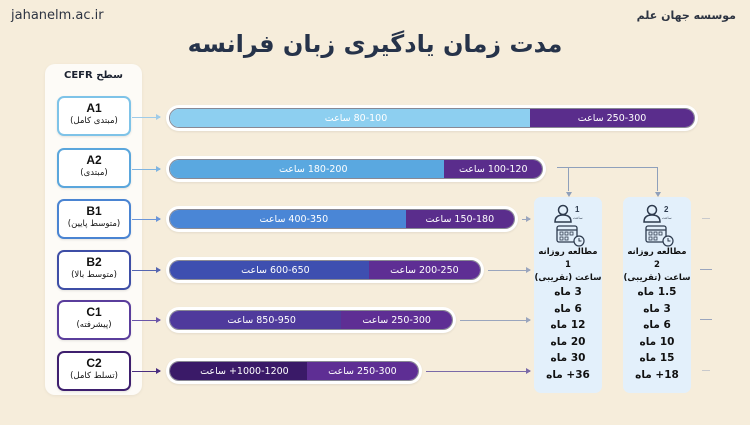 This screenshot has width=750, height=425. What do you see at coordinates (657, 308) in the screenshot?
I see `duration-a2: 3 ماه` at bounding box center [657, 308].